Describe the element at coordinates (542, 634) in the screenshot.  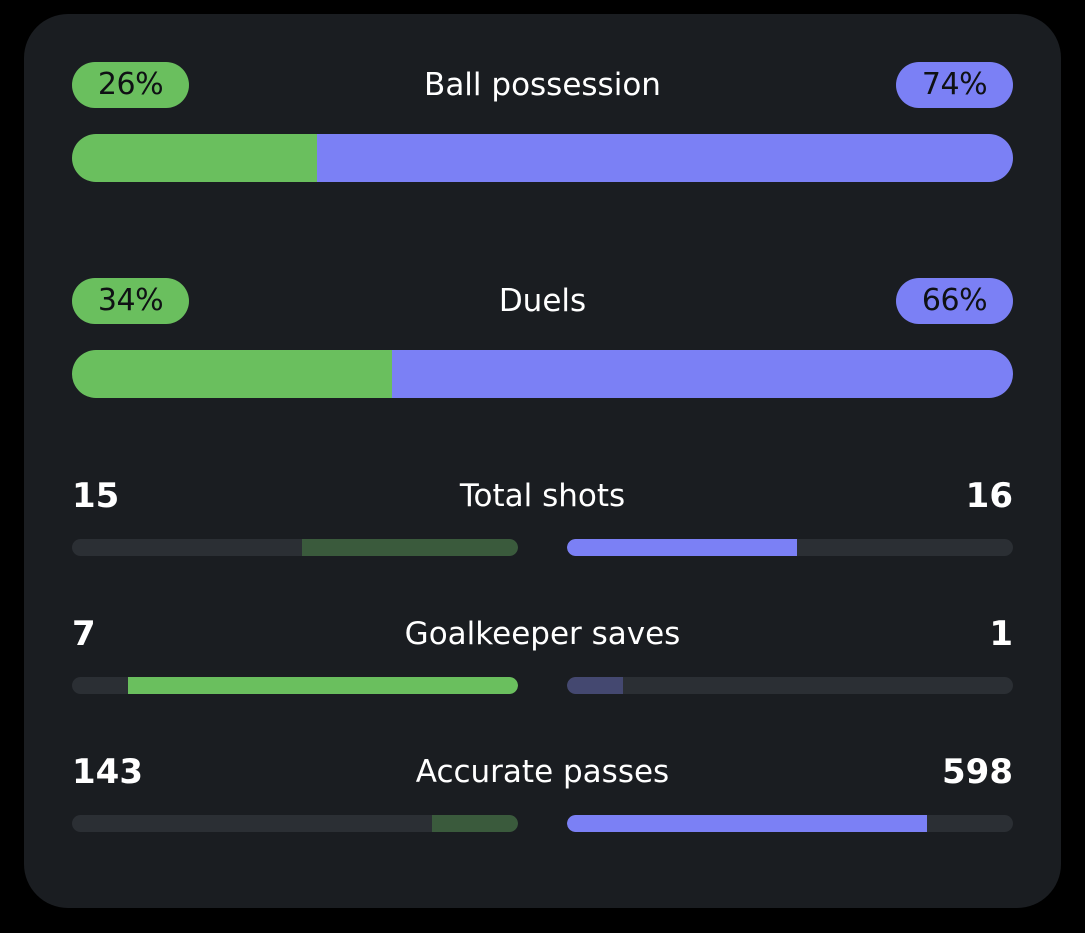
I see `stat-label: Goalkeeper saves` at that location.